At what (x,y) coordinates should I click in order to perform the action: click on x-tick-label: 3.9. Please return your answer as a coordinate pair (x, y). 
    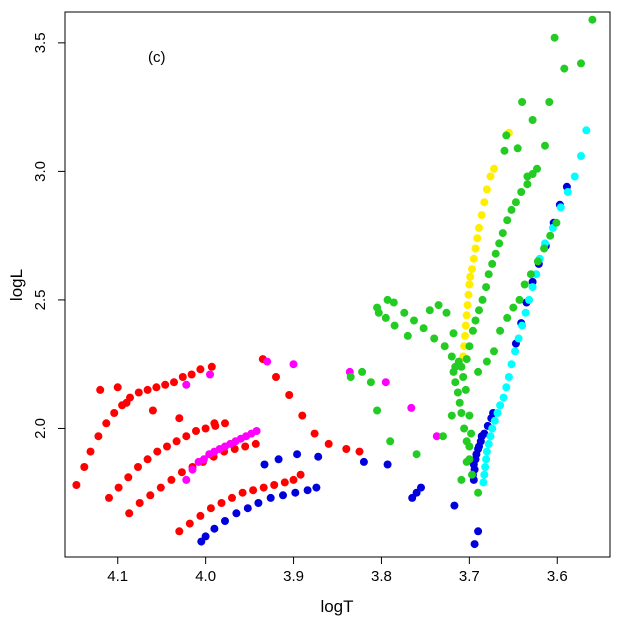
    Looking at the image, I should click on (293, 576).